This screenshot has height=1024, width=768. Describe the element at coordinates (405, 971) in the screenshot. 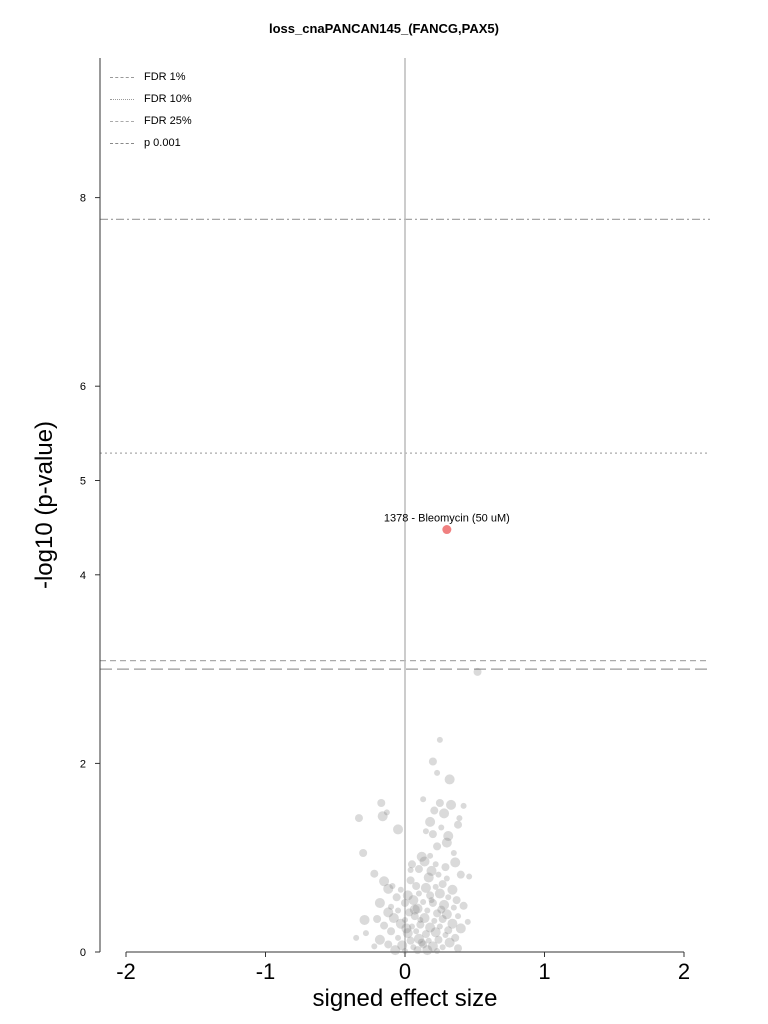

I see `x-tick-label: 0` at that location.